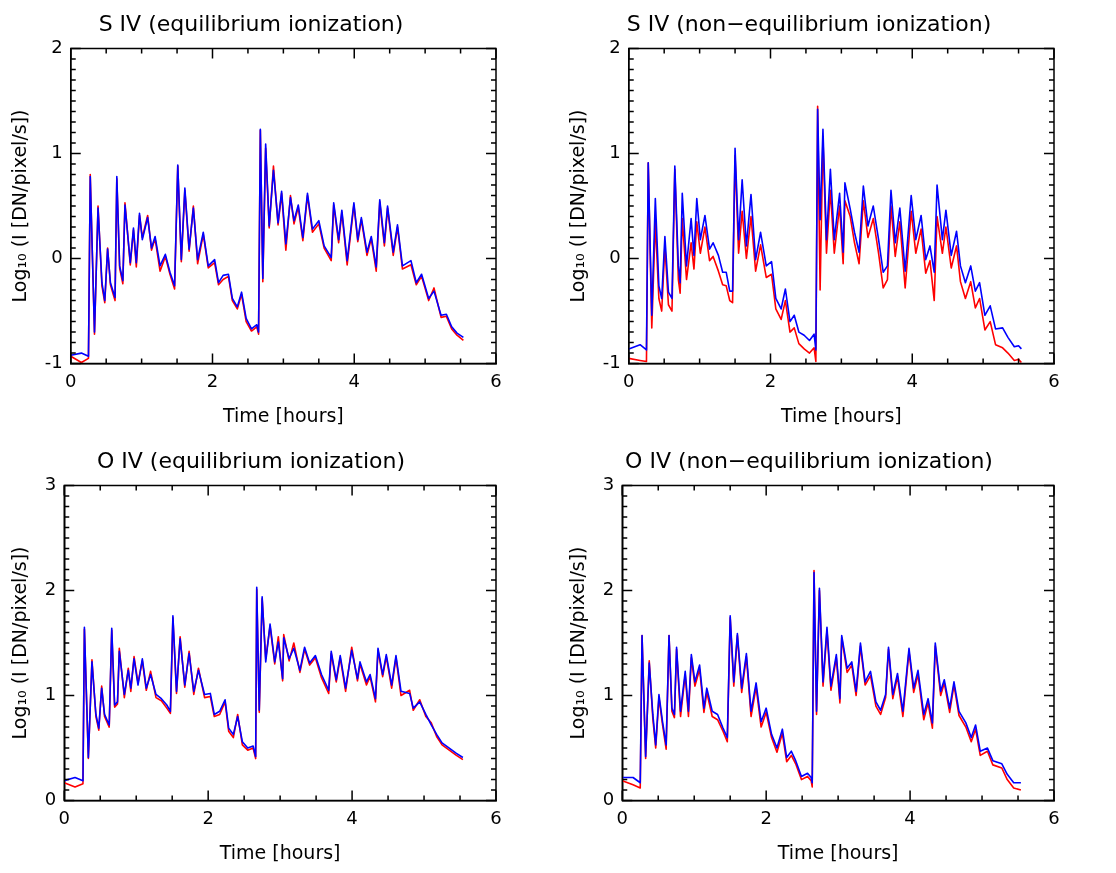  What do you see at coordinates (251, 460) in the screenshot?
I see `chart-title: O IV (equilibrium ionization)` at bounding box center [251, 460].